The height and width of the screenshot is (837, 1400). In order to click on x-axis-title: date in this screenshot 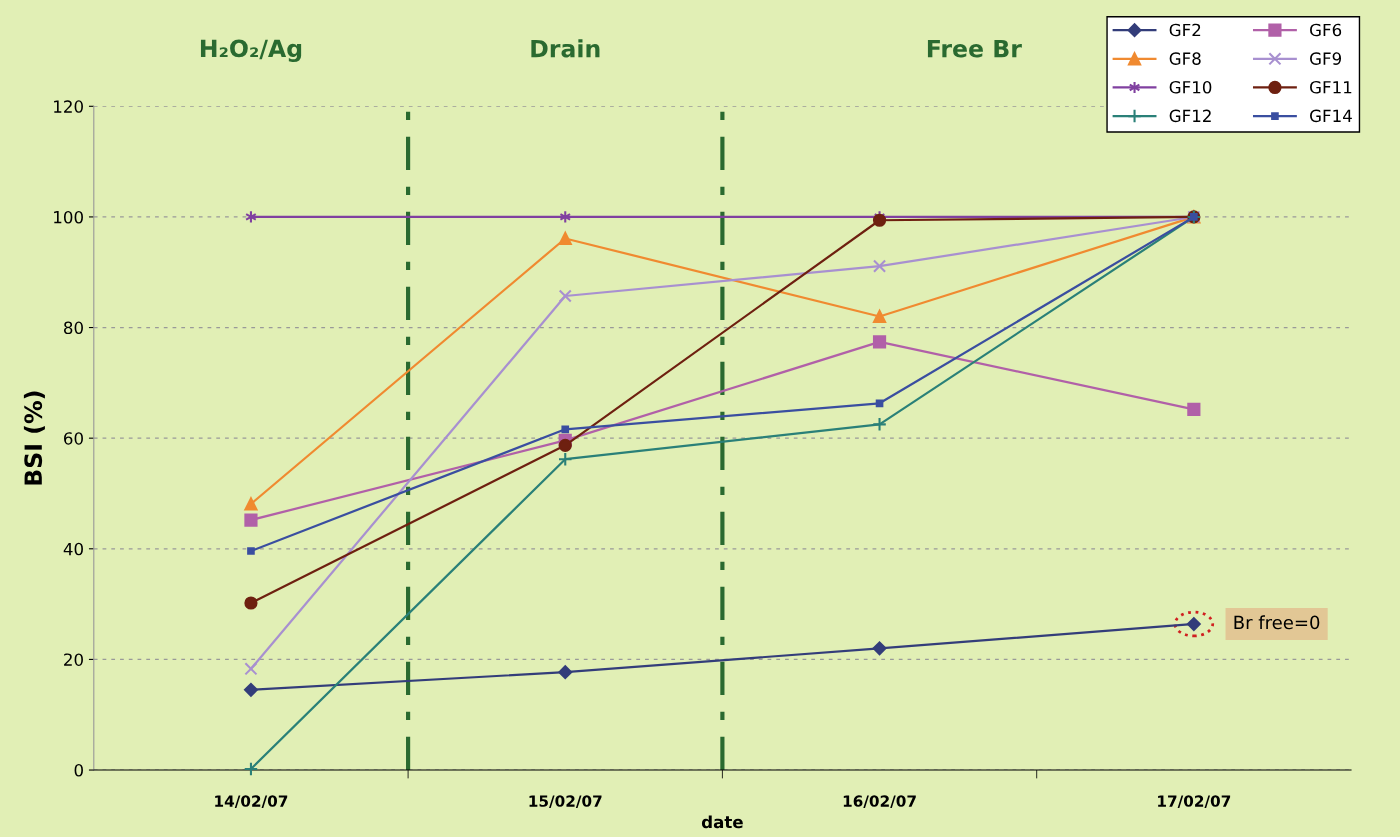, I will do `click(722, 822)`.